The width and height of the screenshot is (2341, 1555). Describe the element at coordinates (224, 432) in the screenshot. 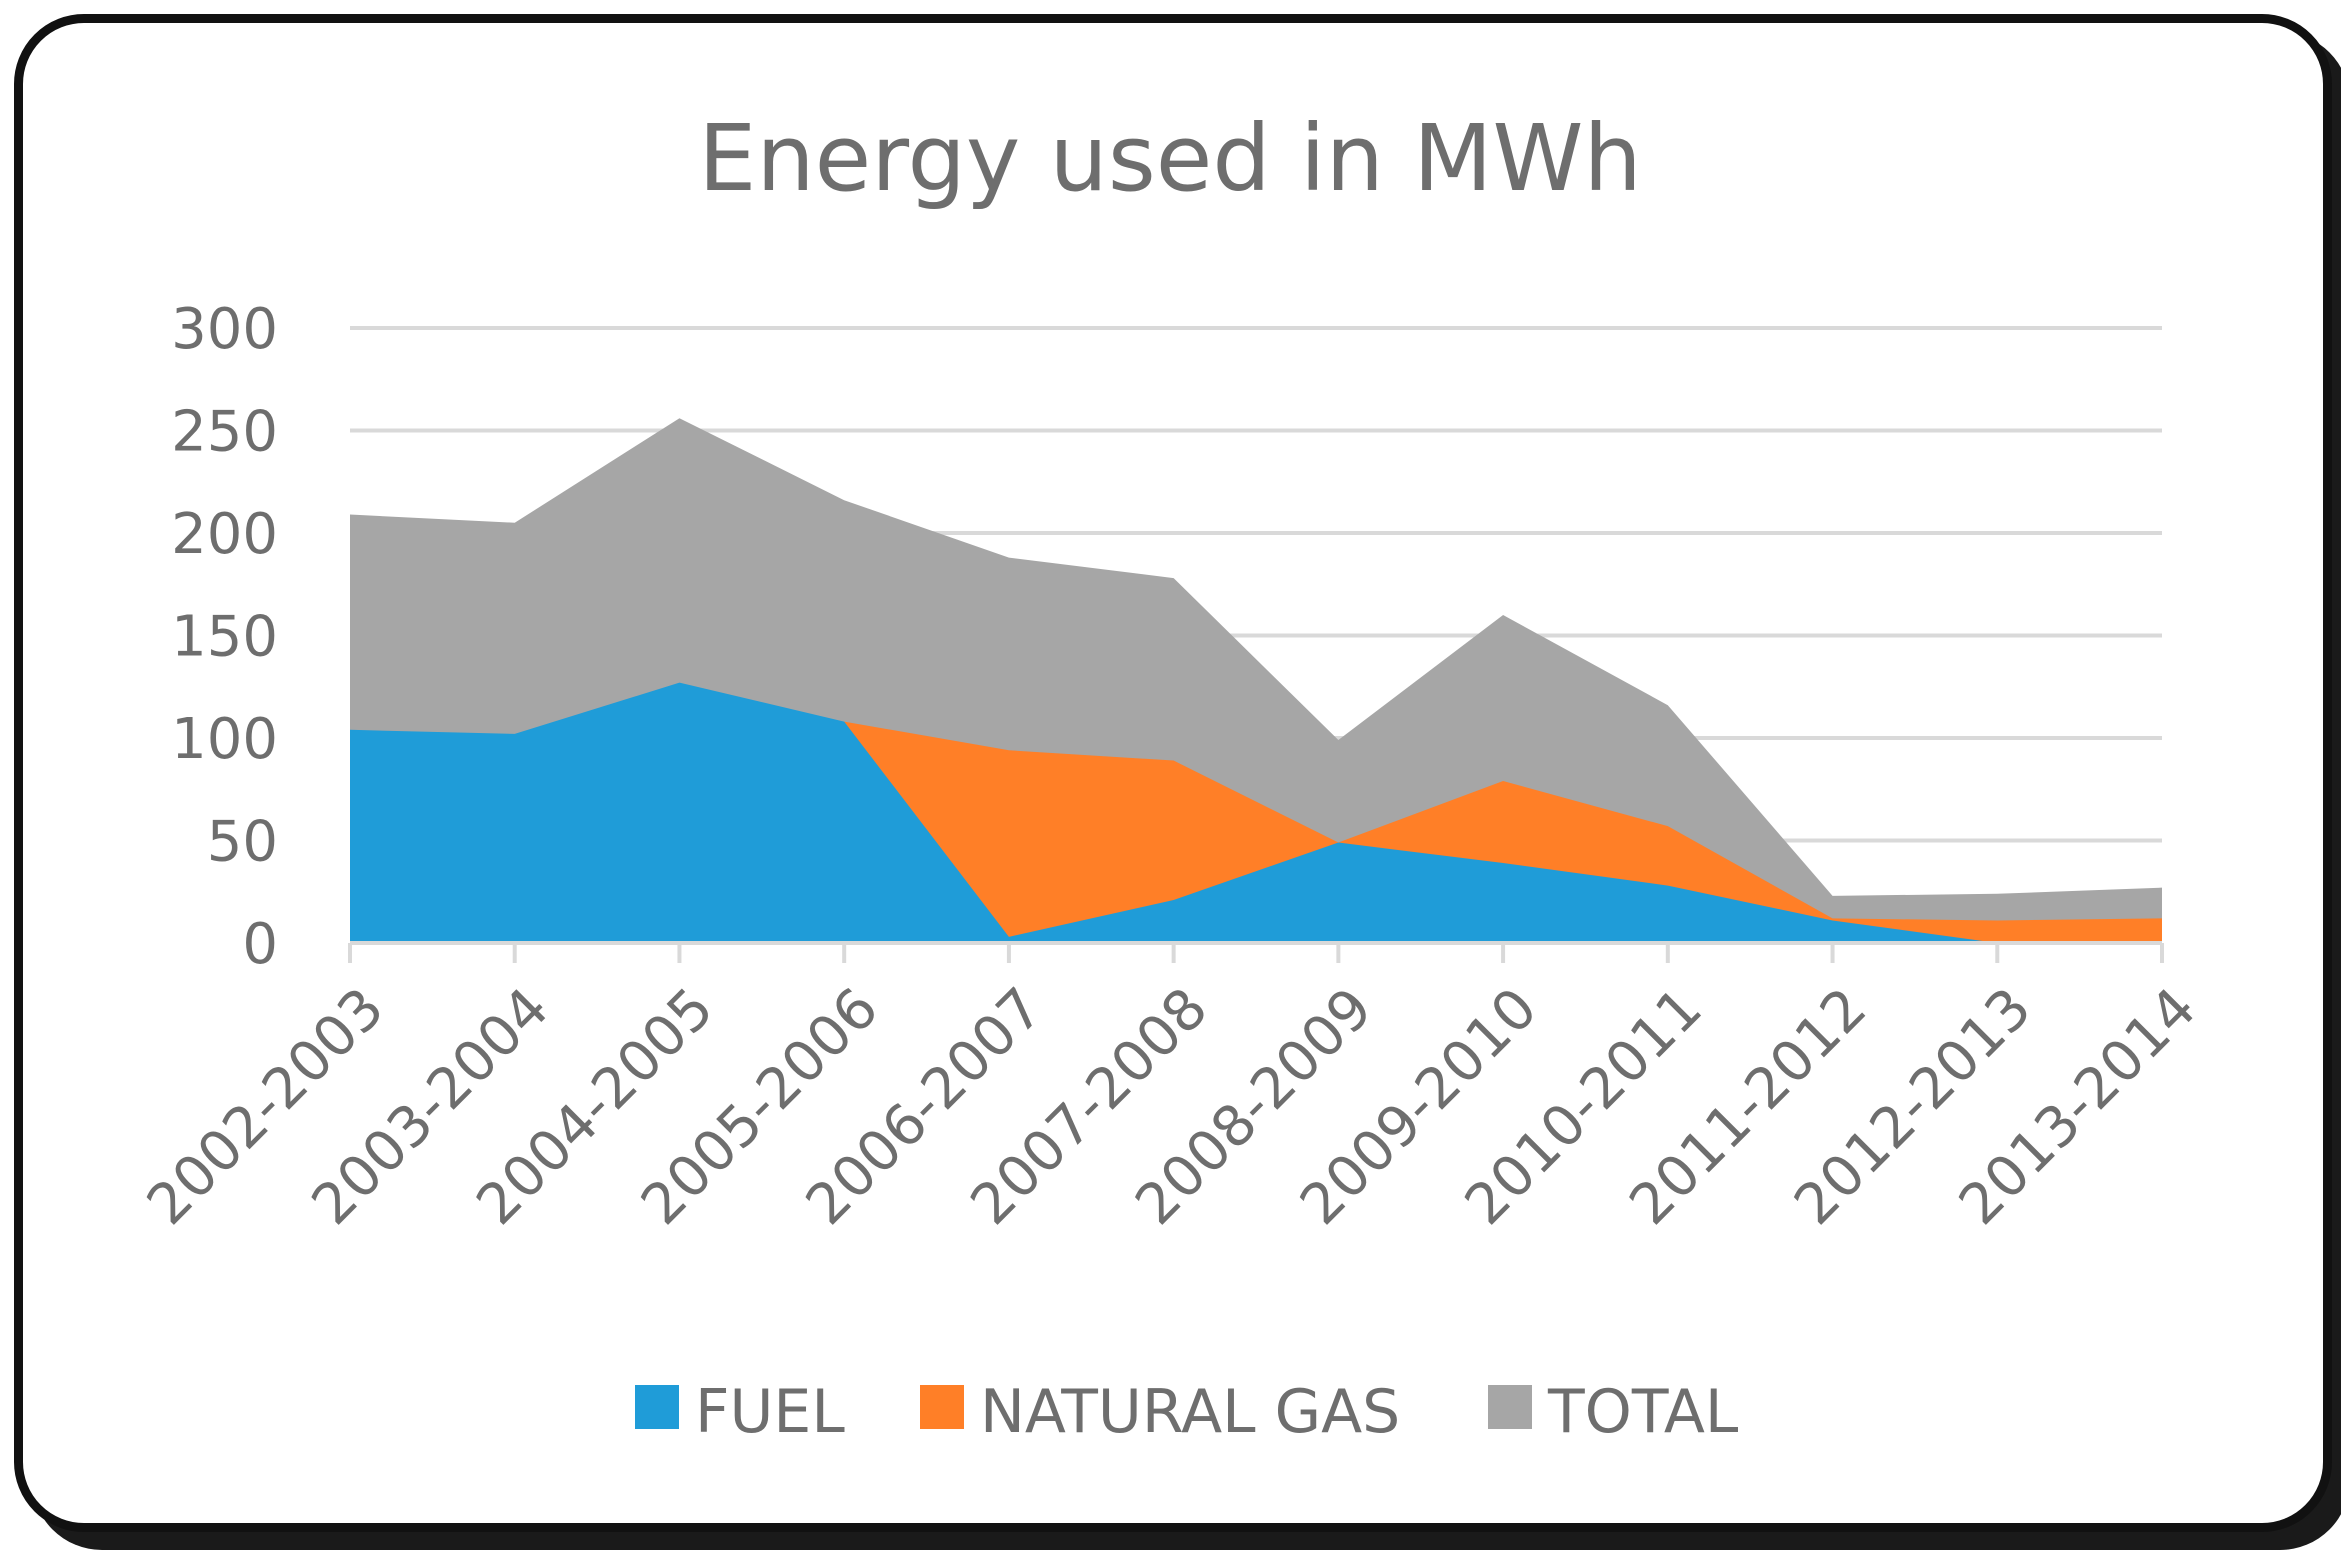

I see `y-tick-label: 250` at that location.